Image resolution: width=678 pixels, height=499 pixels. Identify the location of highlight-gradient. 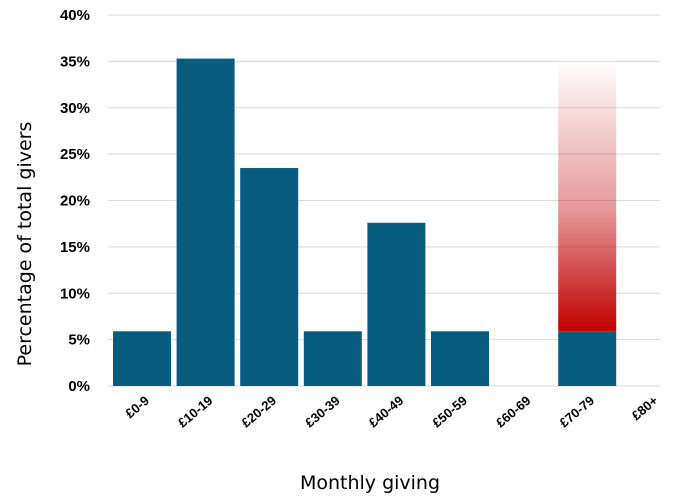
(587, 195).